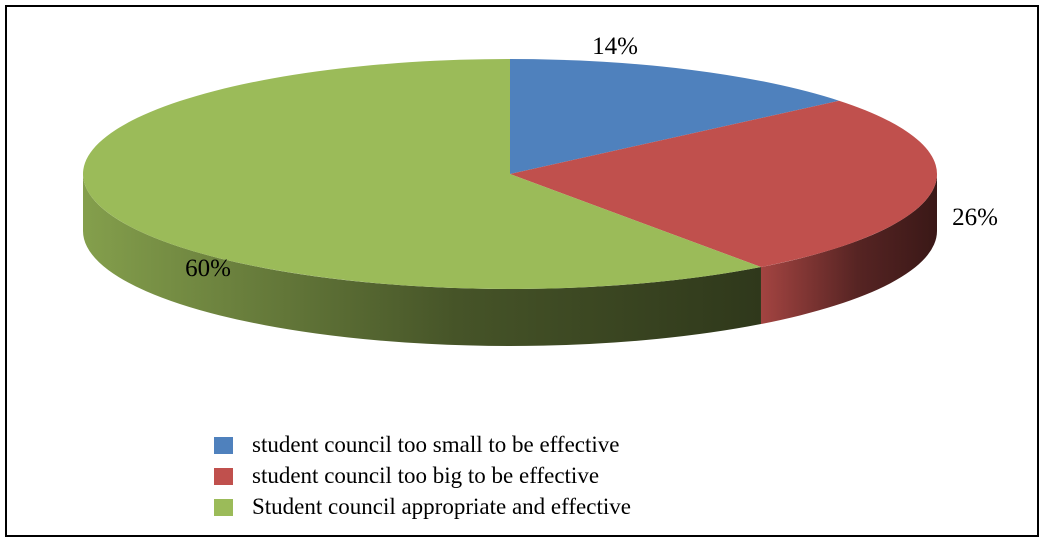 The height and width of the screenshot is (542, 1044). What do you see at coordinates (223, 476) in the screenshot?
I see `legend-swatch-student-council-too-big-to-be-effective` at bounding box center [223, 476].